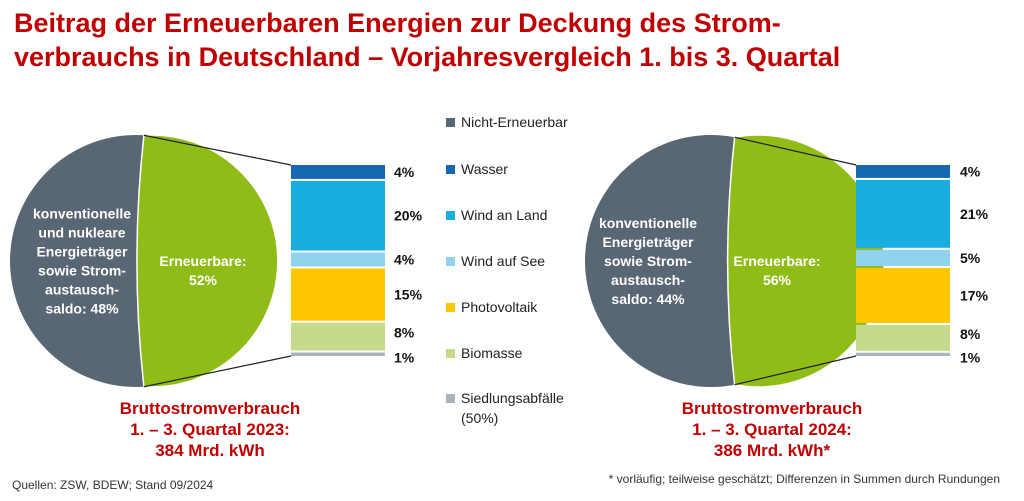  Describe the element at coordinates (777, 280) in the screenshot. I see `pie-label-renewable: 56%` at that location.